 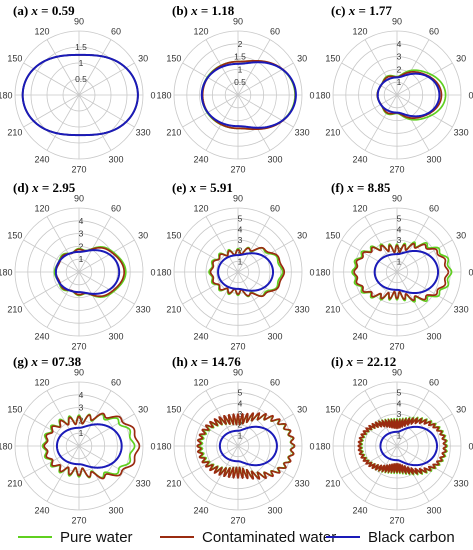 What do you see at coordinates (44, 187) in the screenshot?
I see `panel-title: (d) x = 2.95` at bounding box center [44, 187].